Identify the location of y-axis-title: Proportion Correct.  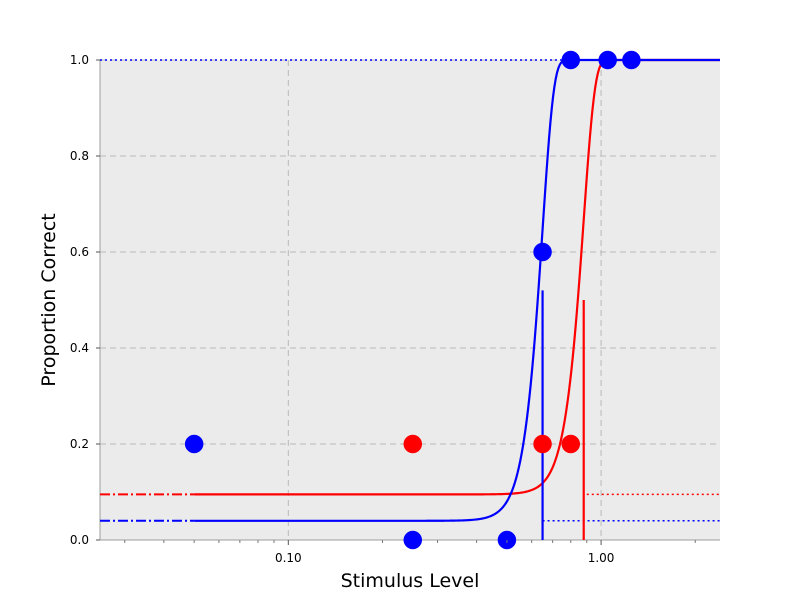
(49, 299).